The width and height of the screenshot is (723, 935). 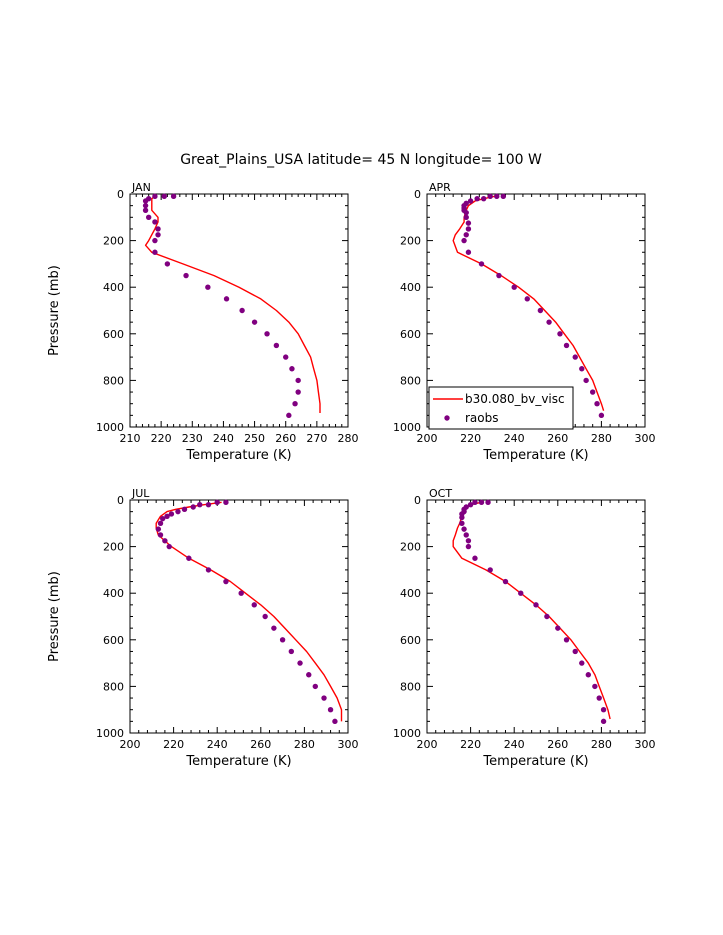 What do you see at coordinates (447, 418) in the screenshot?
I see `legend-obs-swatch` at bounding box center [447, 418].